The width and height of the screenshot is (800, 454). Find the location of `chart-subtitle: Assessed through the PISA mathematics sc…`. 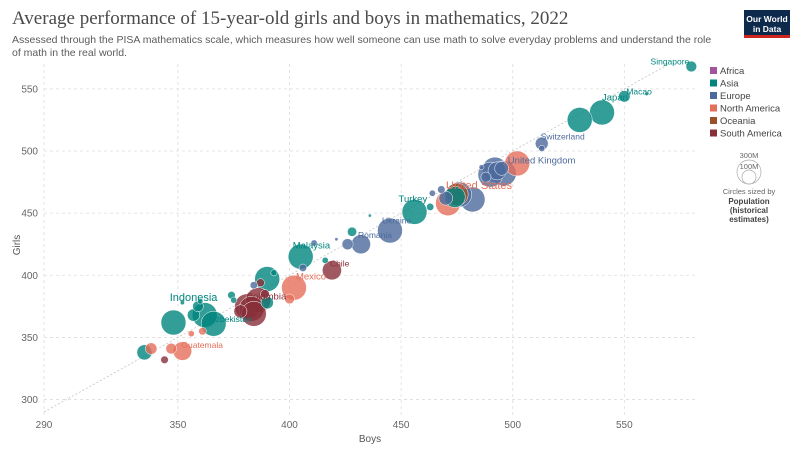

chart-subtitle: Assessed through the PISA mathematics sc… is located at coordinates (362, 46).